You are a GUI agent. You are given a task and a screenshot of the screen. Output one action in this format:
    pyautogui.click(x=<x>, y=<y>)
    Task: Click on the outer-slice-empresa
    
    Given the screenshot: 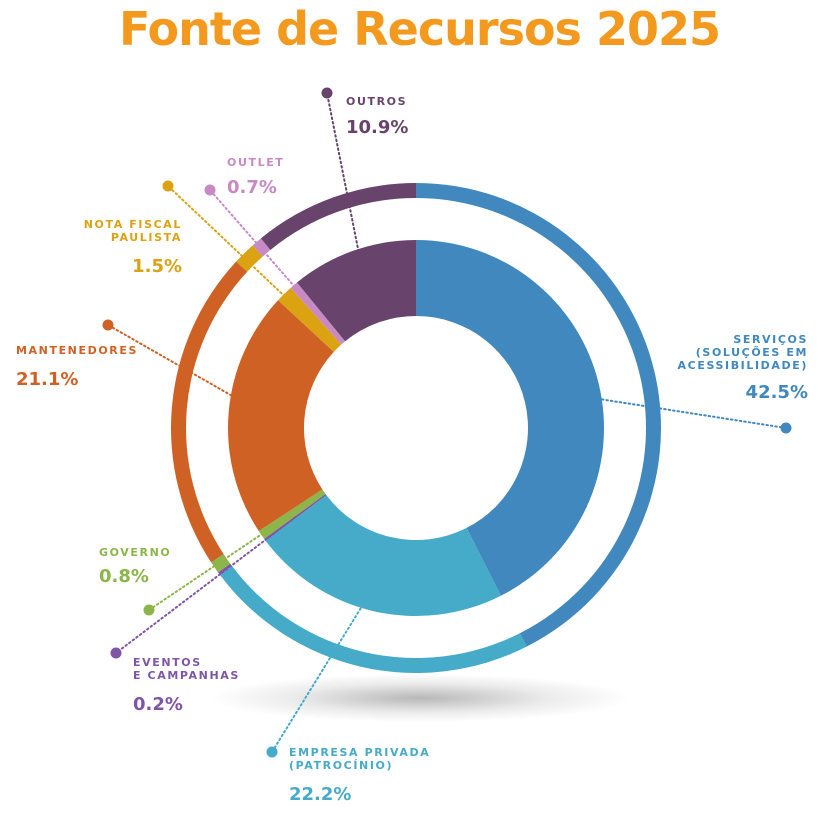 What is the action you would take?
    pyautogui.click(x=373, y=619)
    